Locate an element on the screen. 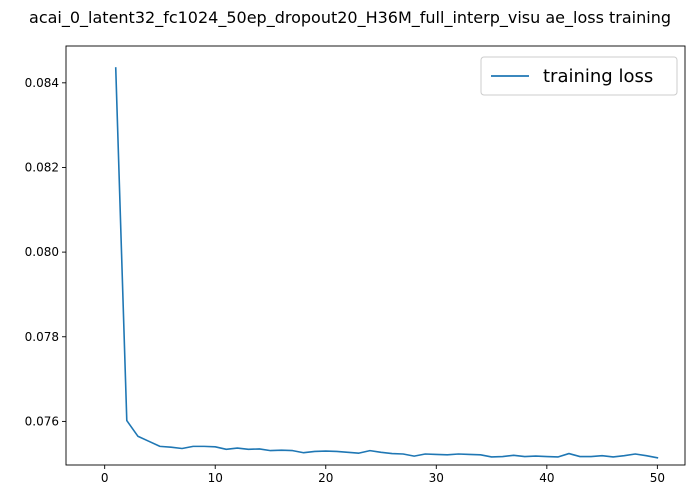  x-tick-label: 30 is located at coordinates (436, 478).